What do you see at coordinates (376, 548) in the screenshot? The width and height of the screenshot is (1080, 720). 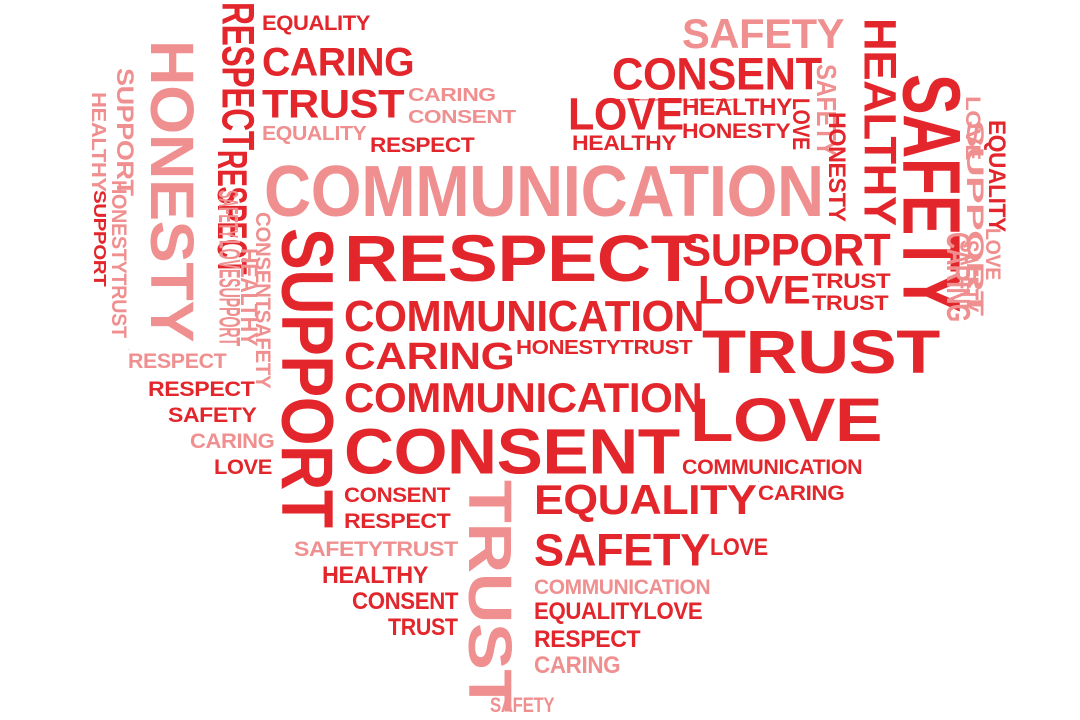 I see `word-safetytrust: SAFETYTRUST` at bounding box center [376, 548].